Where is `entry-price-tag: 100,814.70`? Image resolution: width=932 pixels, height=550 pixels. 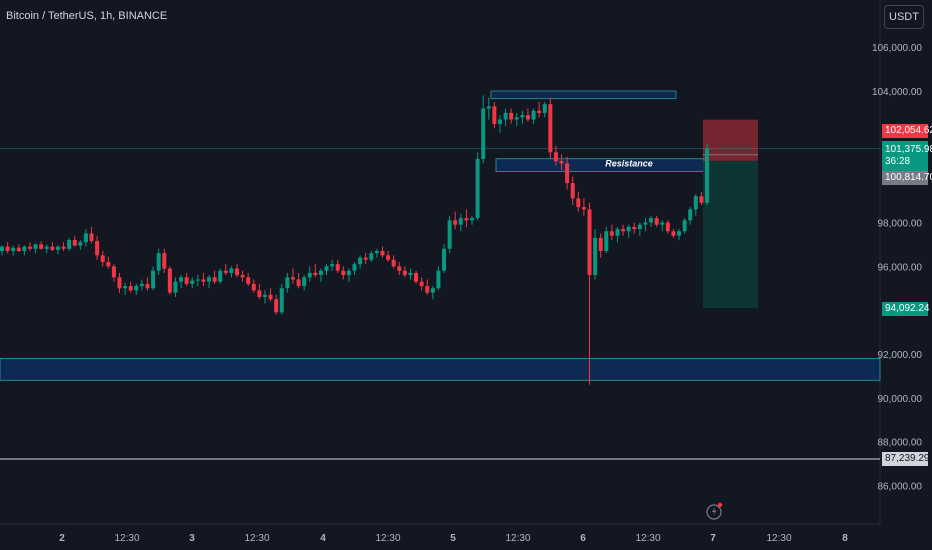
entry-price-tag: 100,814.70 is located at coordinates (907, 178).